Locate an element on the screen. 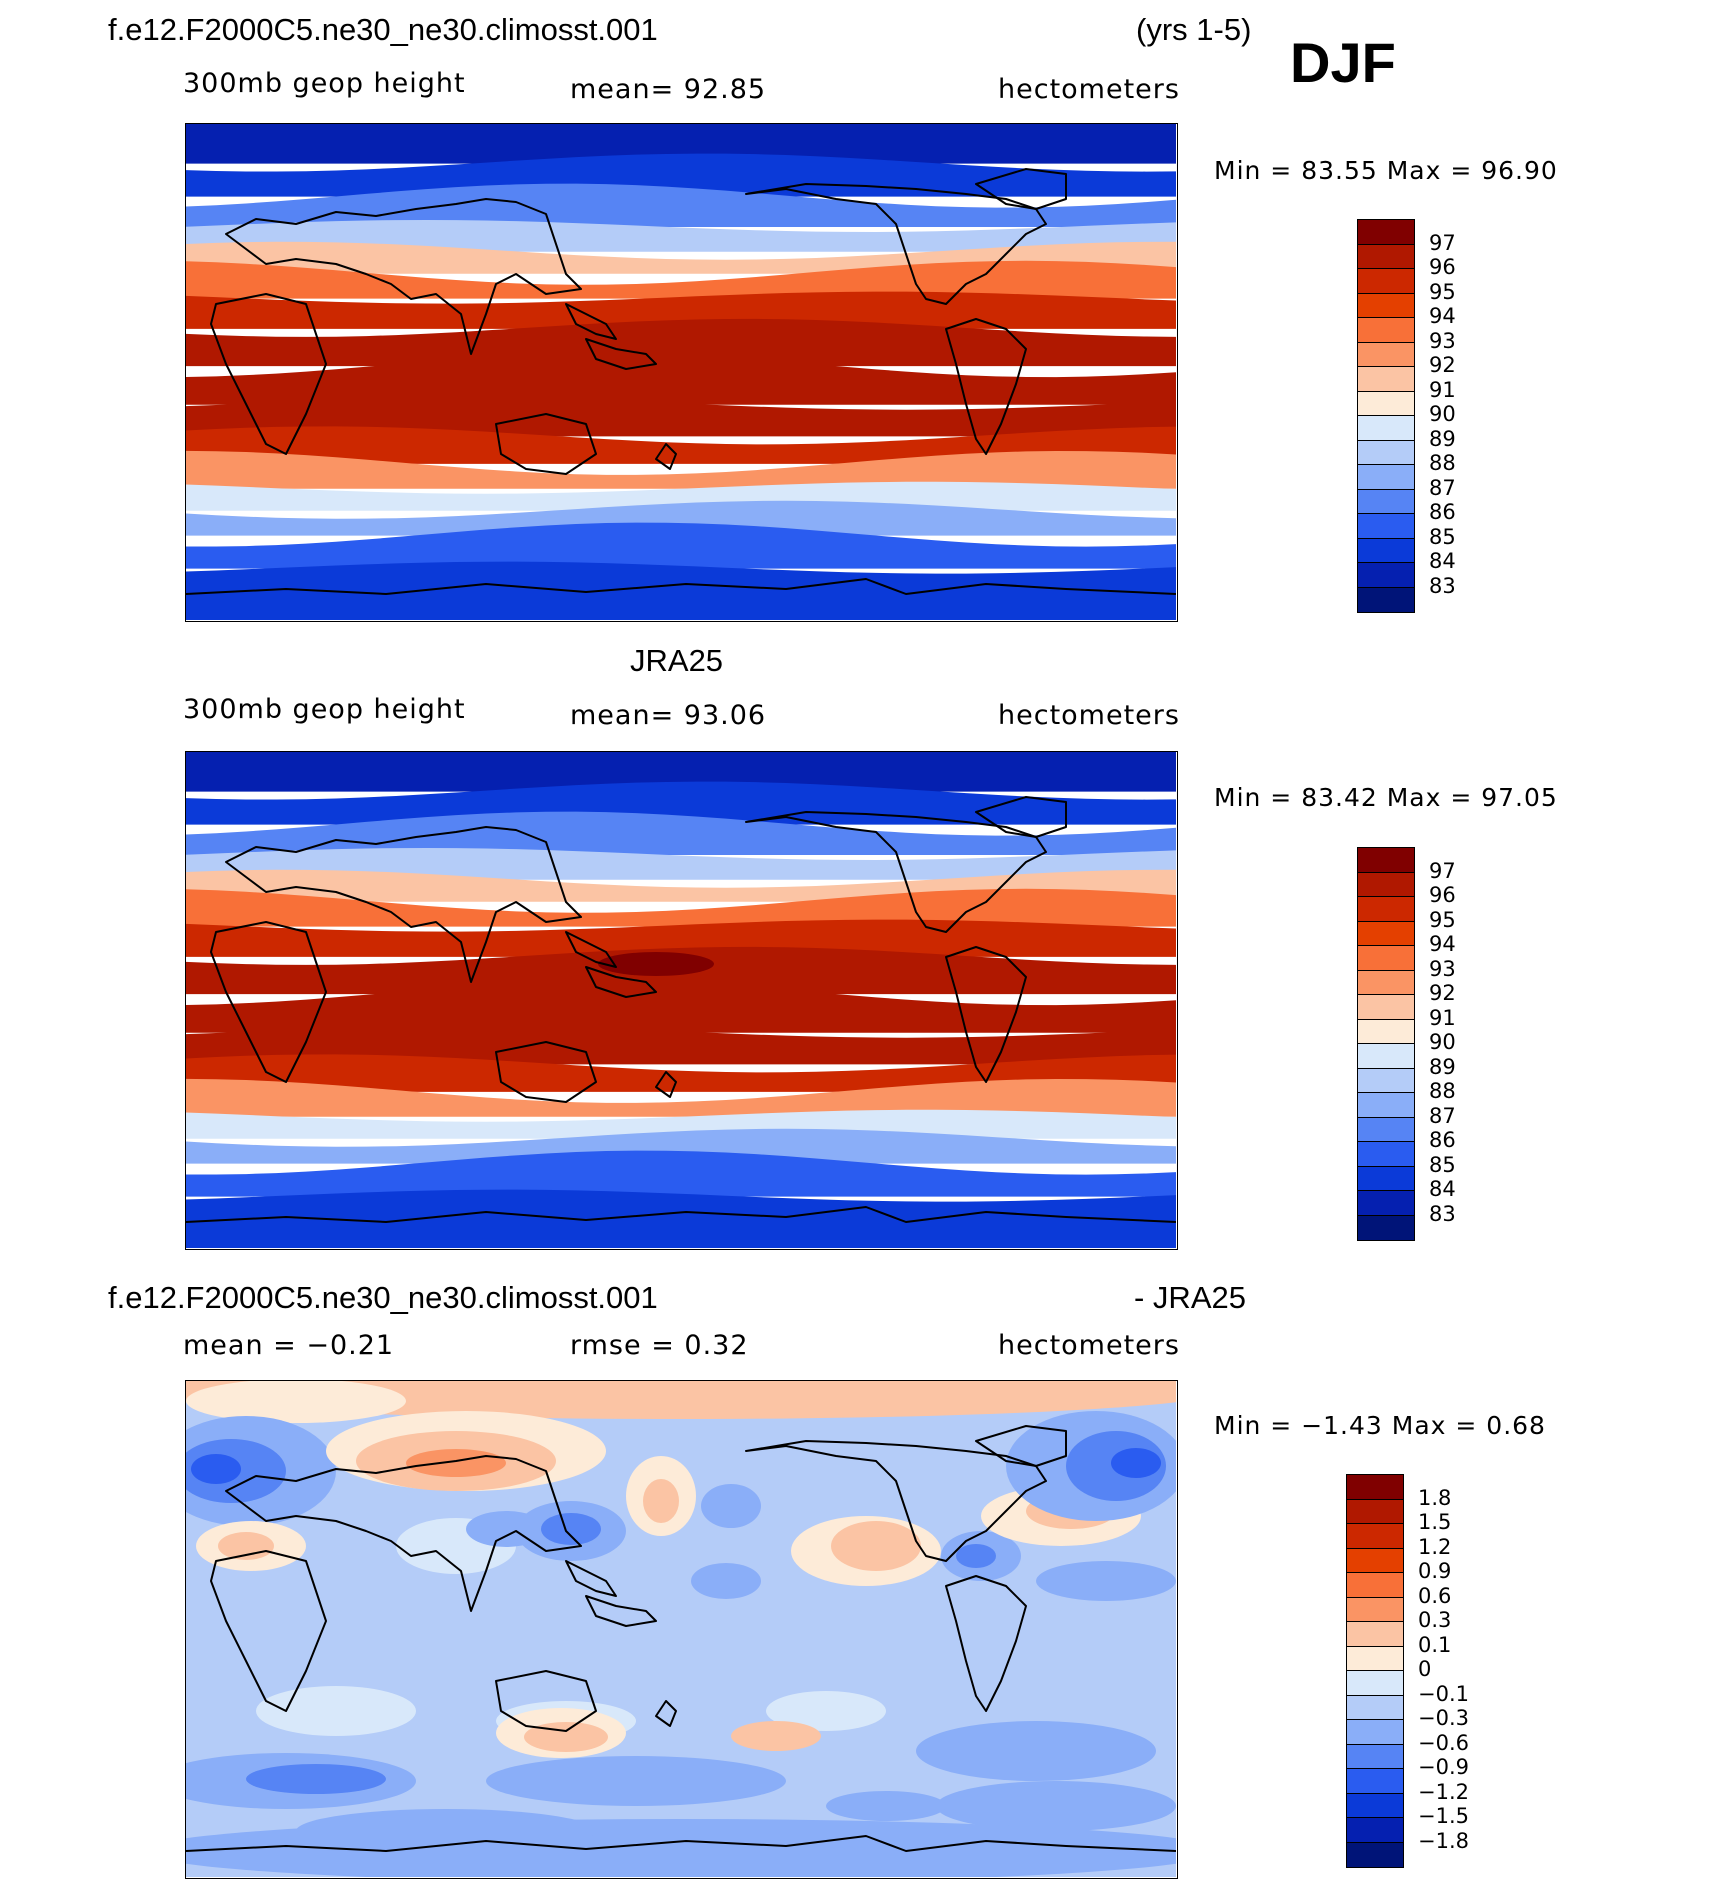 This screenshot has height=1886, width=1710. colorbar-level-label: −1.8 is located at coordinates (1443, 1840).